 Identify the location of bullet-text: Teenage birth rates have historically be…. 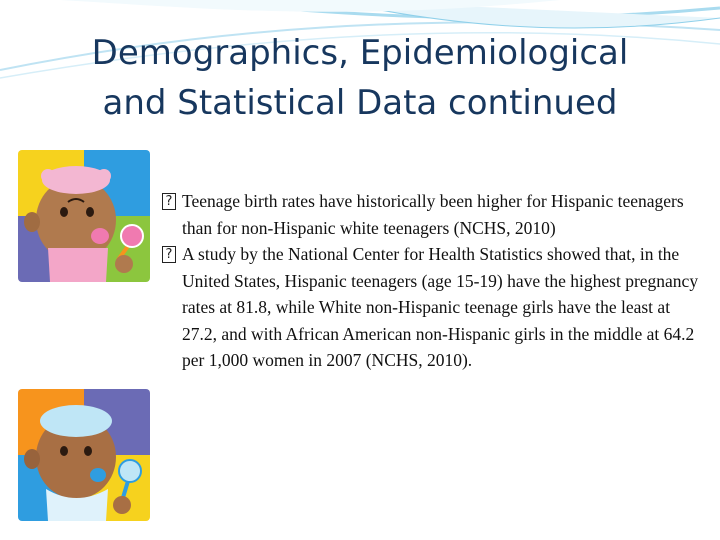
(433, 214).